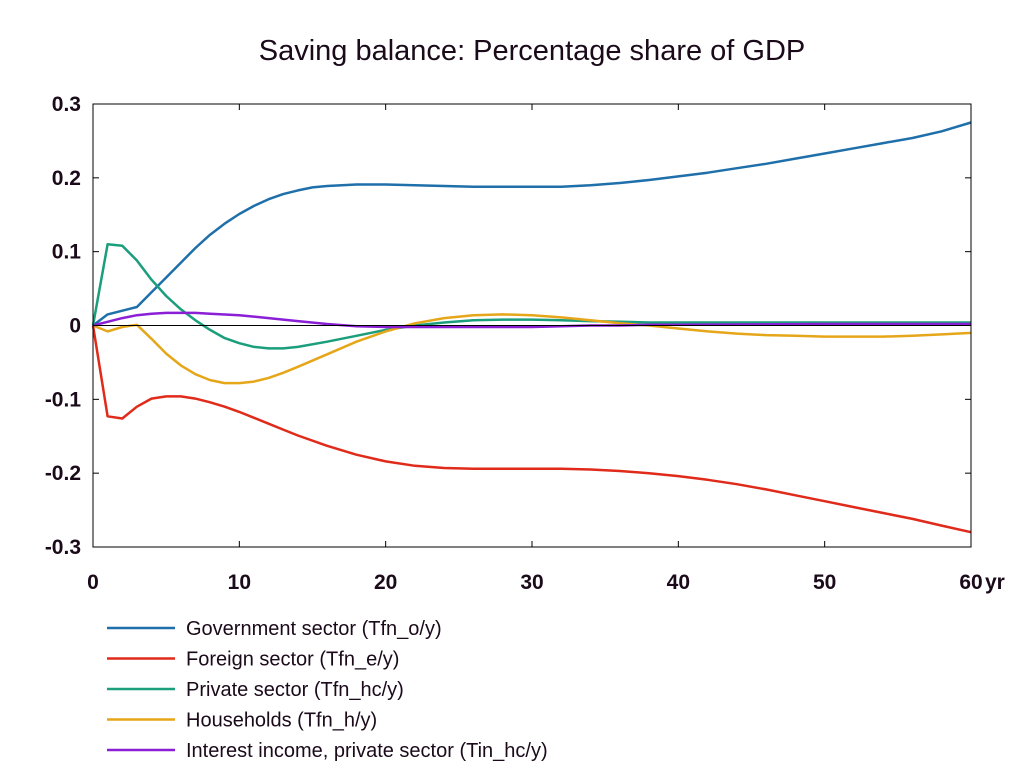  I want to click on legend-item: Households (Tfn_h/y), so click(242, 721).